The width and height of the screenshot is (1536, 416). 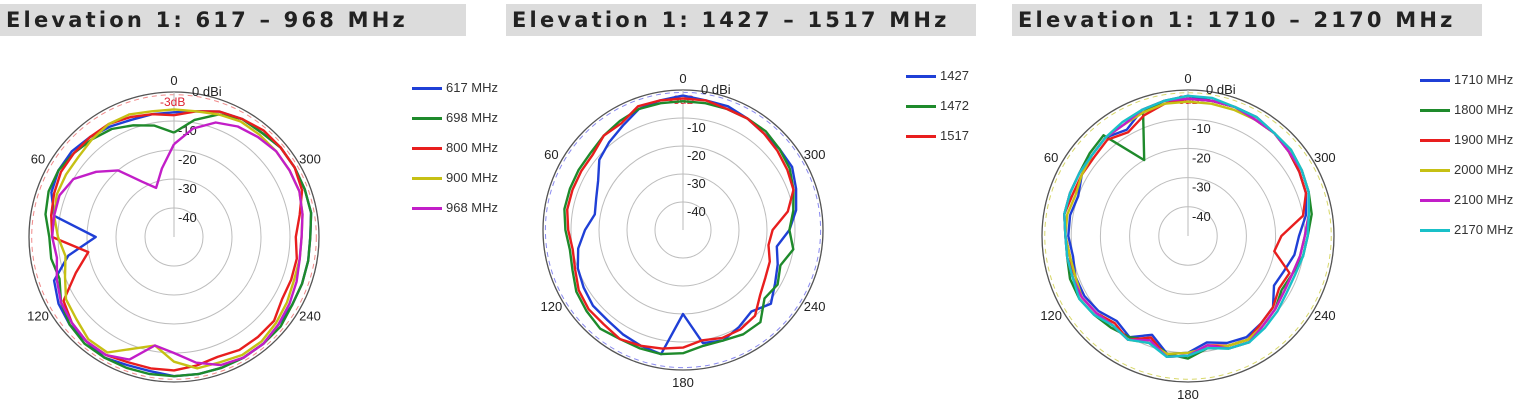 What do you see at coordinates (1484, 169) in the screenshot?
I see `legend-label: 2000 MHz` at bounding box center [1484, 169].